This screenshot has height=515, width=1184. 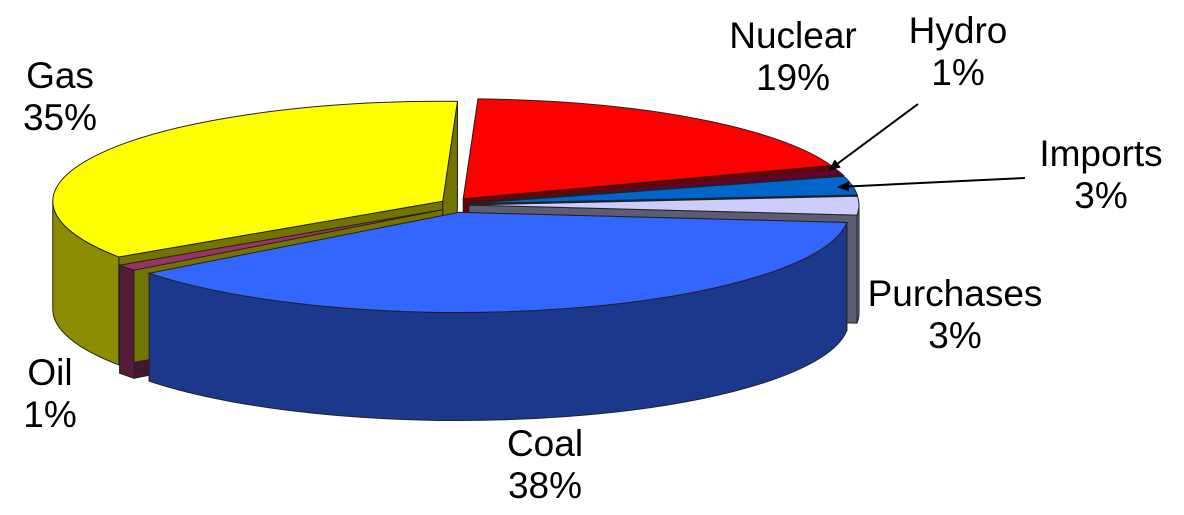 What do you see at coordinates (280, 239) in the screenshot?
I see `slice-oil` at bounding box center [280, 239].